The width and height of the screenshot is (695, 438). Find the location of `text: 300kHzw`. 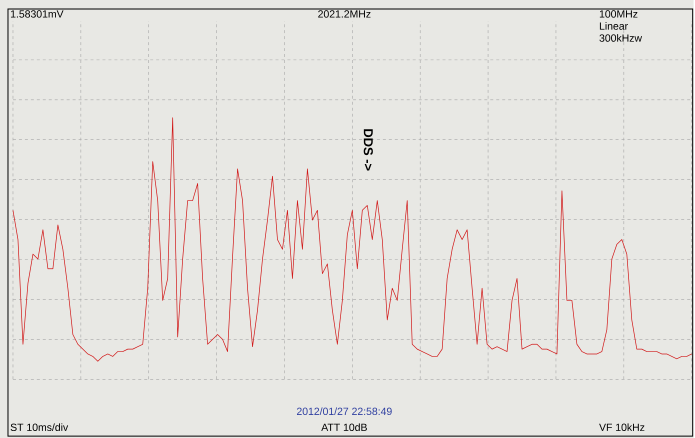

text: 300kHzw is located at coordinates (620, 38).